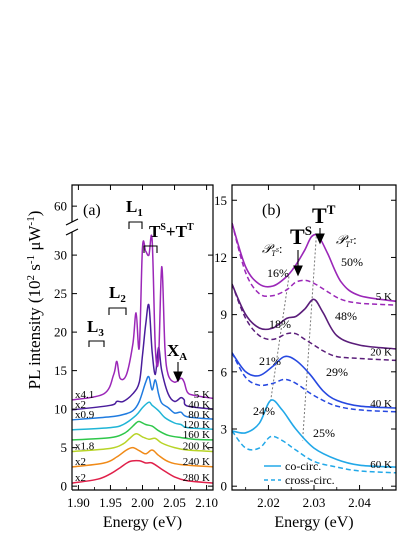  I want to click on y-axis-label: PL intensity (102 s-1 μW-1), so click(34, 300).